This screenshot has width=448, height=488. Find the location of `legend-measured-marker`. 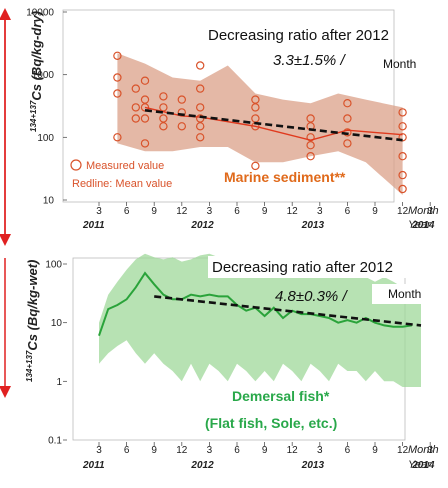

legend-measured-marker is located at coordinates (76, 165).